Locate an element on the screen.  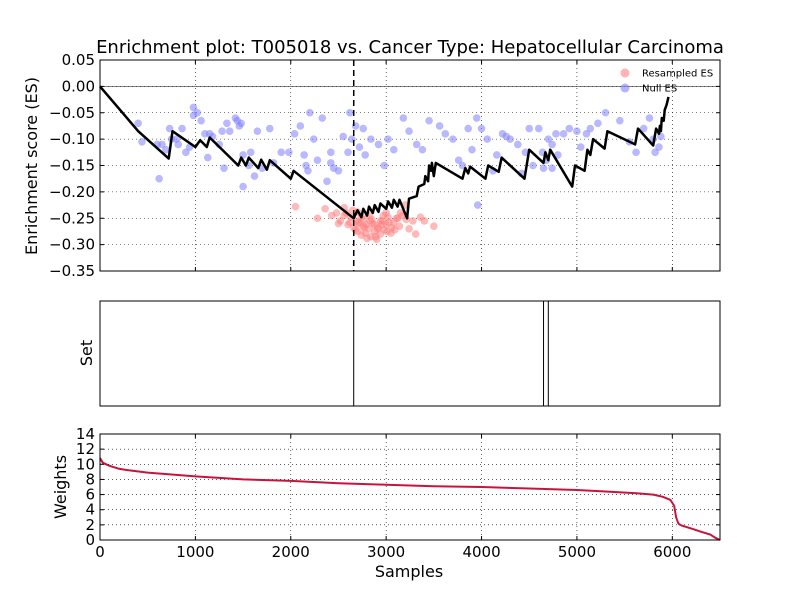
y-tick-label: −0.30 is located at coordinates (72, 245).